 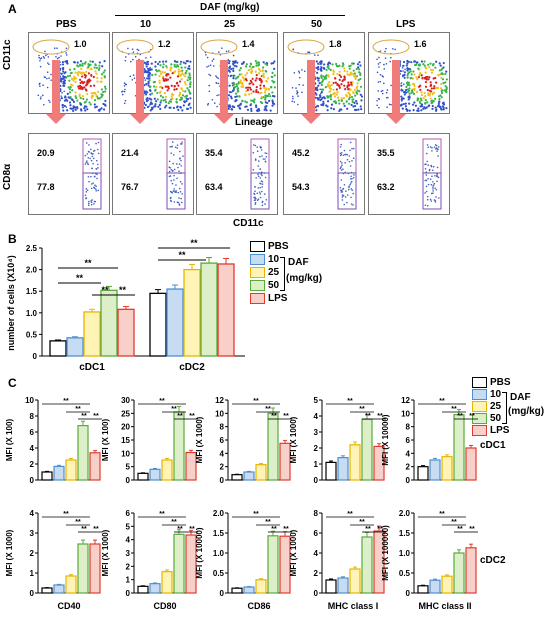 I want to click on facs-lower-value: 76.7, so click(x=130, y=187).